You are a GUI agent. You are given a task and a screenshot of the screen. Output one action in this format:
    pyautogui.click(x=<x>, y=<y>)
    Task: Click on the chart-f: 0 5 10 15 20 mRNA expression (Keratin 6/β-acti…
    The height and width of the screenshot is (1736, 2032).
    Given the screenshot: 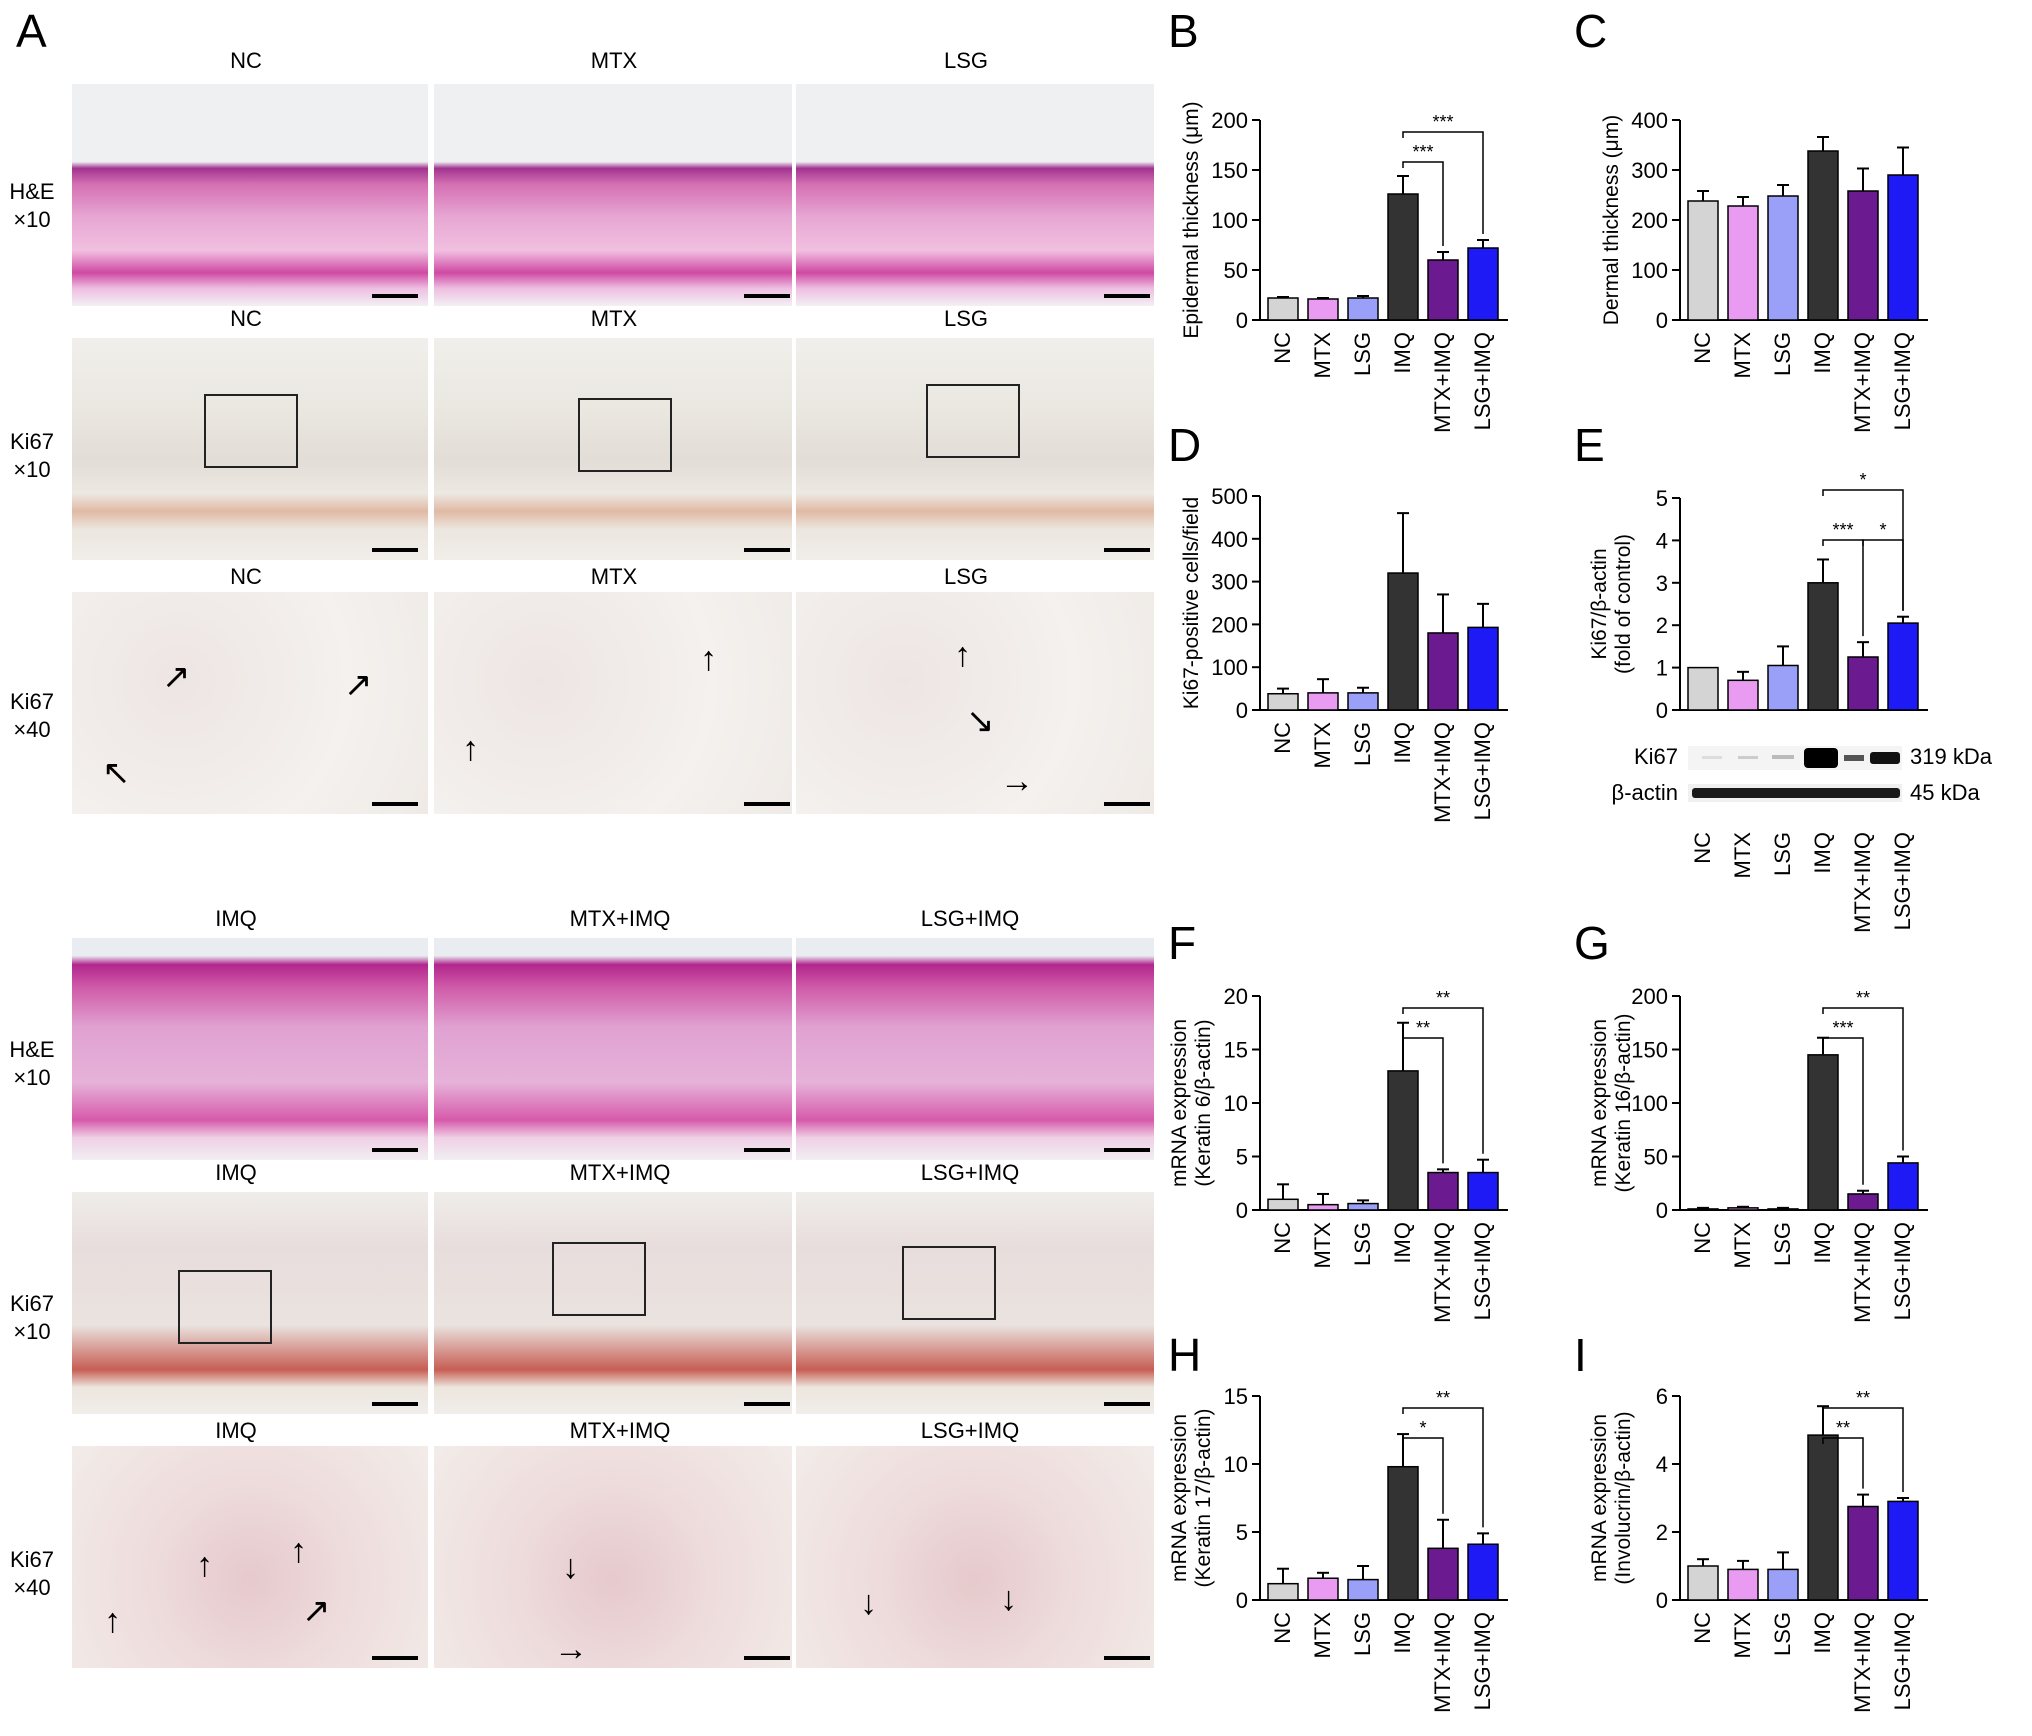 What is the action you would take?
    pyautogui.click(x=1338, y=1153)
    